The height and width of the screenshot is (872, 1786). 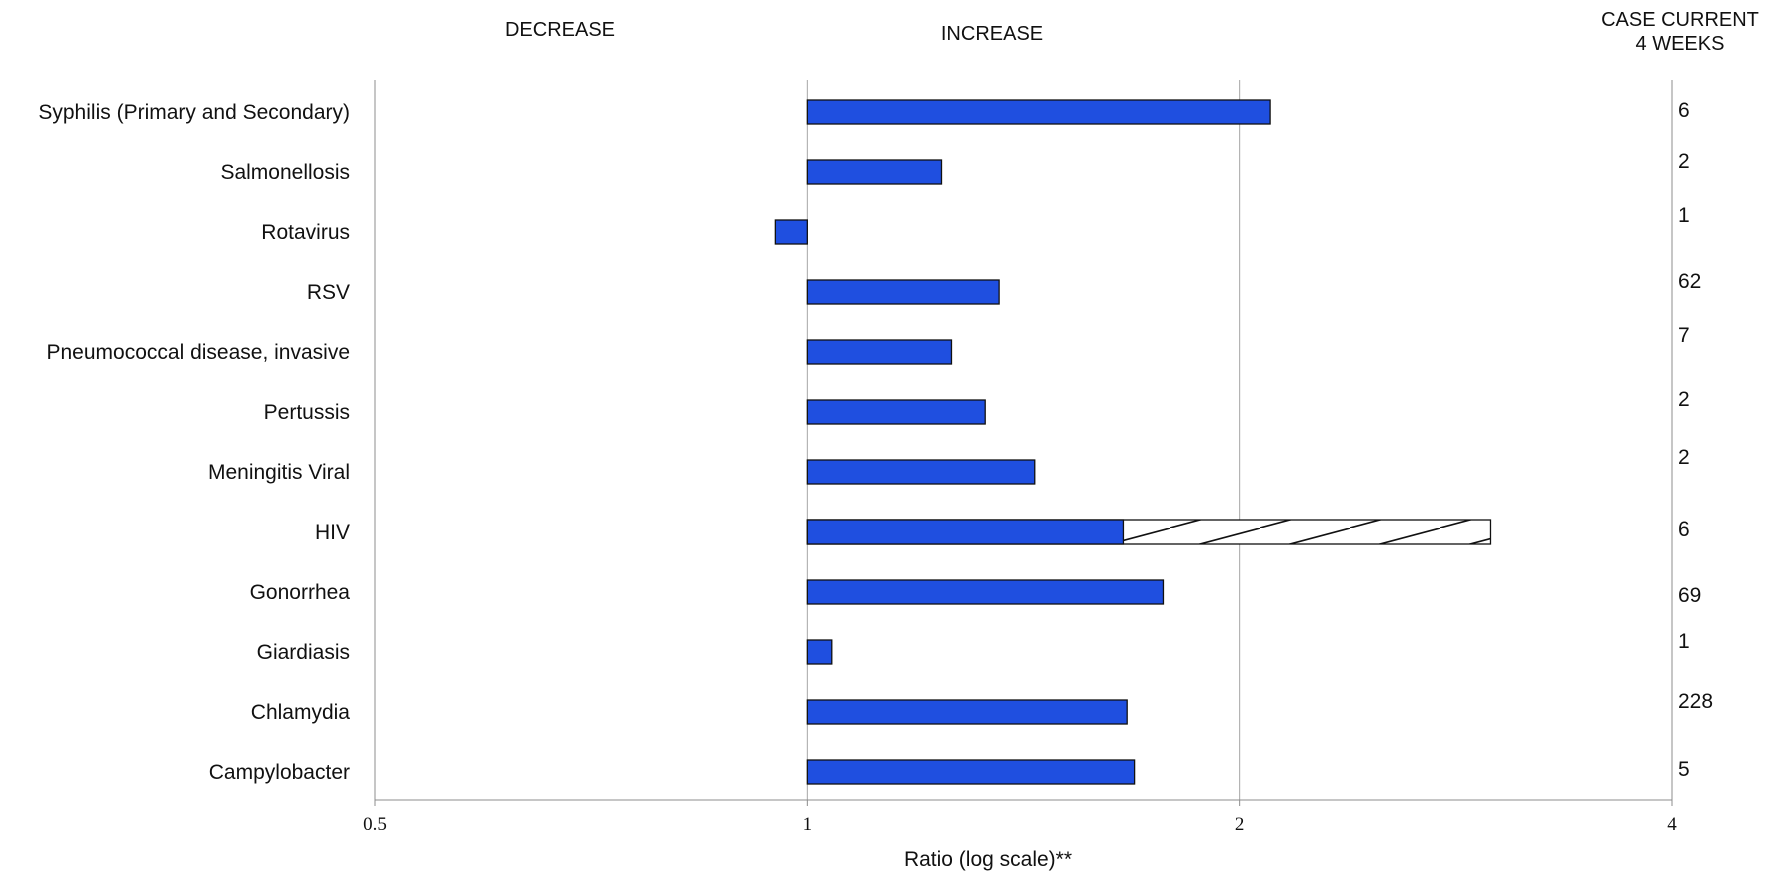 What do you see at coordinates (300, 592) in the screenshot?
I see `category-label: Gonorrhea` at bounding box center [300, 592].